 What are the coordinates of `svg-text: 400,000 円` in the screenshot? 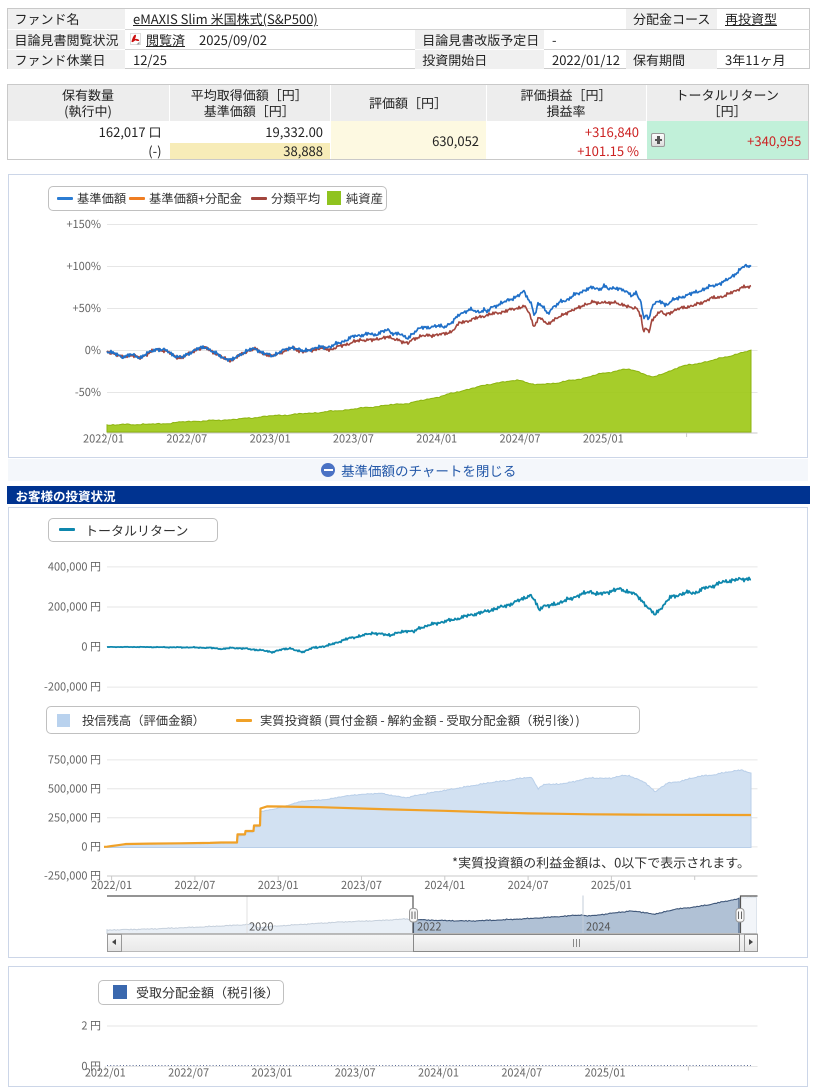 It's located at (74, 566).